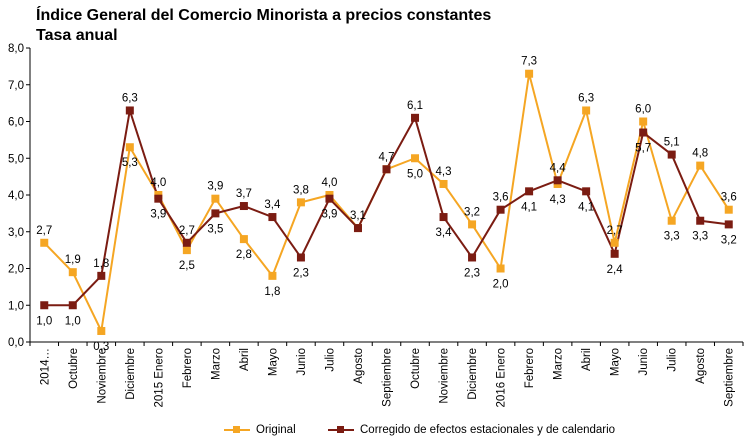 Image resolution: width=756 pixels, height=447 pixels. I want to click on data-label-original: 4,8, so click(700, 154).